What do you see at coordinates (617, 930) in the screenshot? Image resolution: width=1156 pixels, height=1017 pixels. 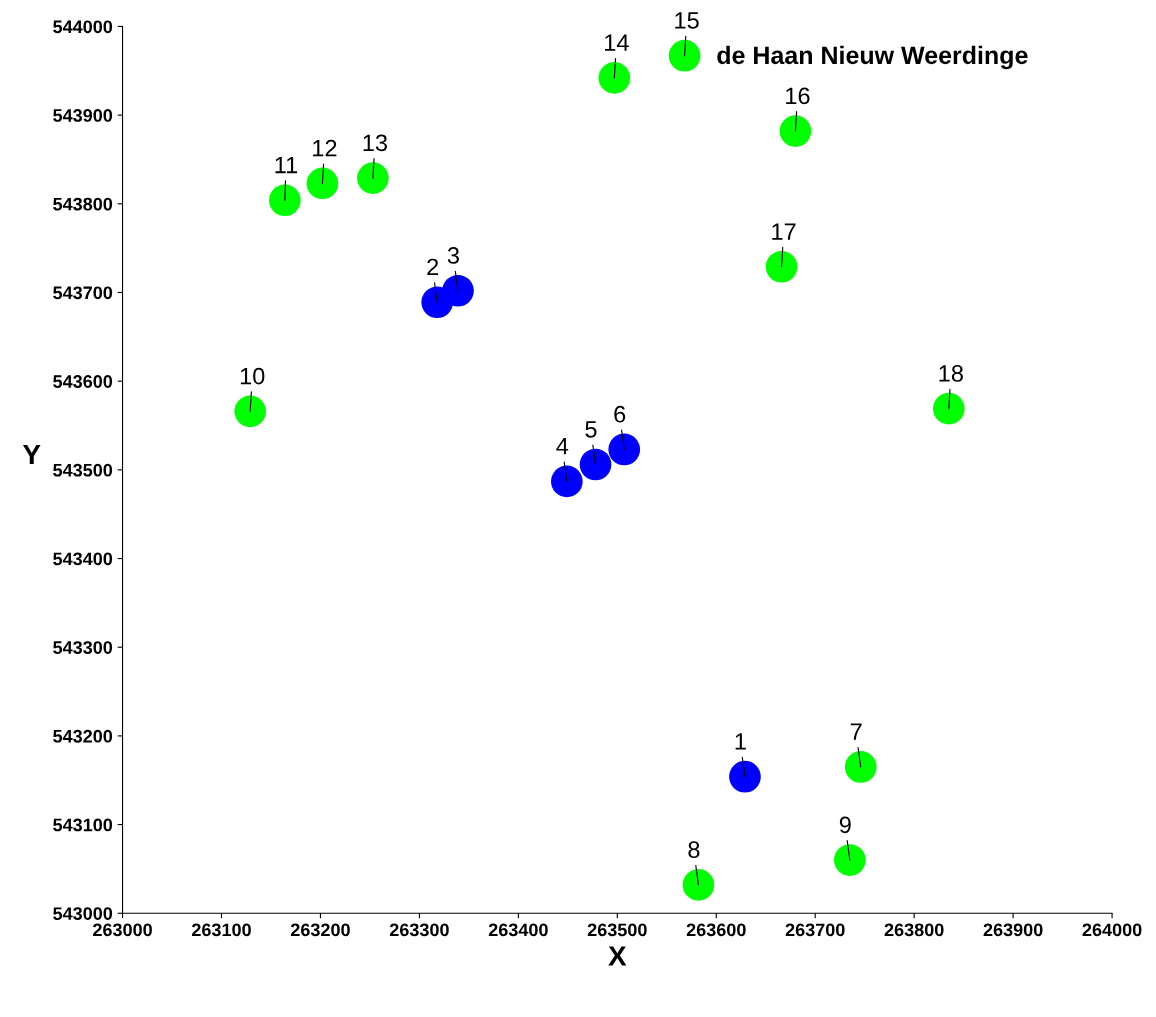 I see `x-tick-label: 263500` at bounding box center [617, 930].